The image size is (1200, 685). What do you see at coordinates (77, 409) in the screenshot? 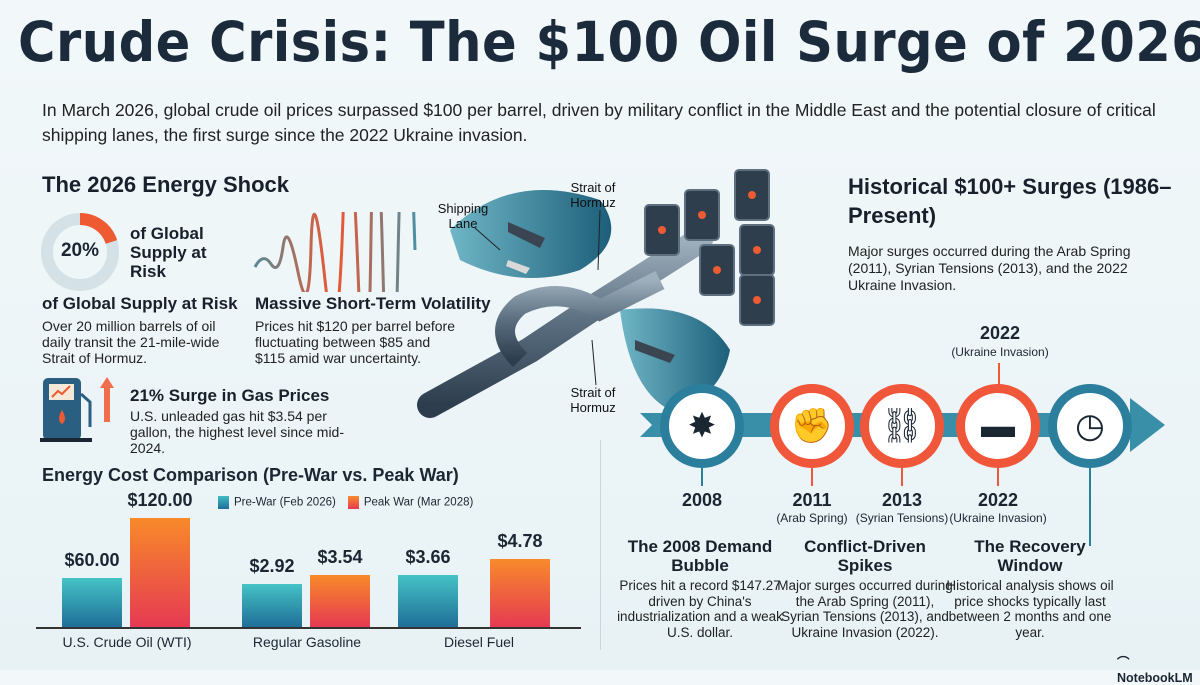
I see `gas-pump-icon` at bounding box center [77, 409].